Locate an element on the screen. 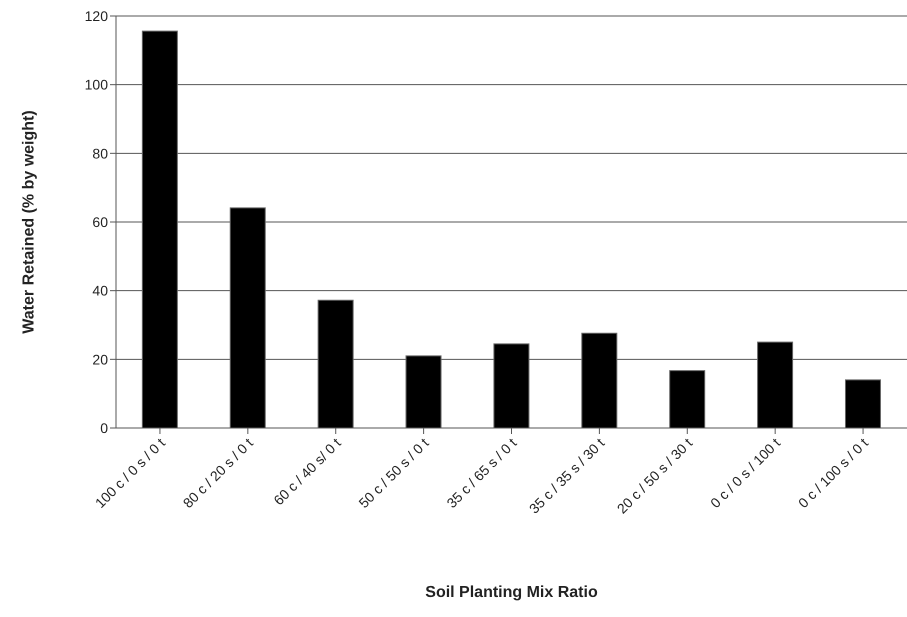 The height and width of the screenshot is (617, 907). y-tick-label: 80 is located at coordinates (100, 153).